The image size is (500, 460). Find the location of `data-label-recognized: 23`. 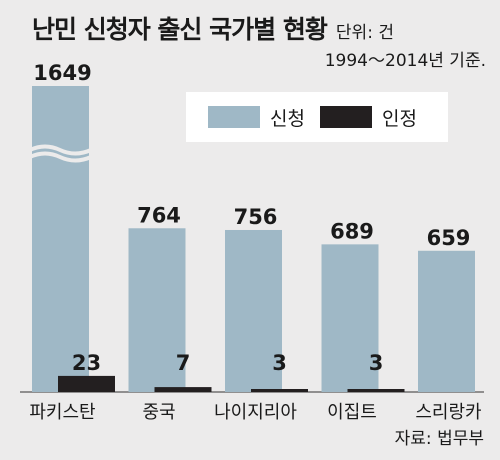

data-label-recognized: 23 is located at coordinates (86, 363).